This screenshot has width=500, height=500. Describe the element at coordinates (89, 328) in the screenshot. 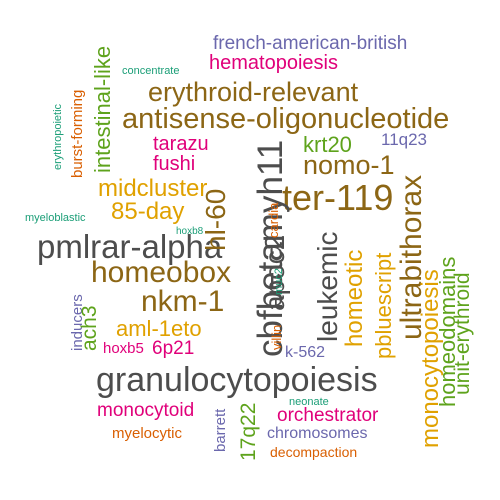

I see `word: ach3` at that location.